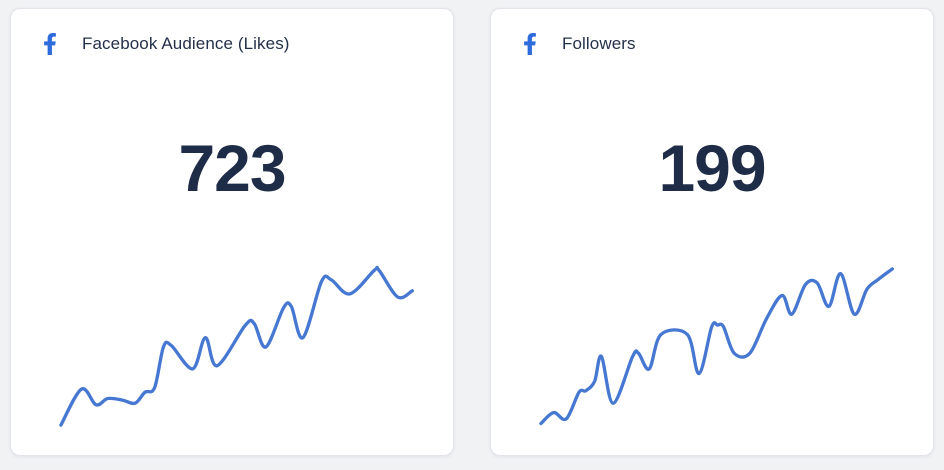  What do you see at coordinates (712, 168) in the screenshot?
I see `metric-value: 199` at bounding box center [712, 168].